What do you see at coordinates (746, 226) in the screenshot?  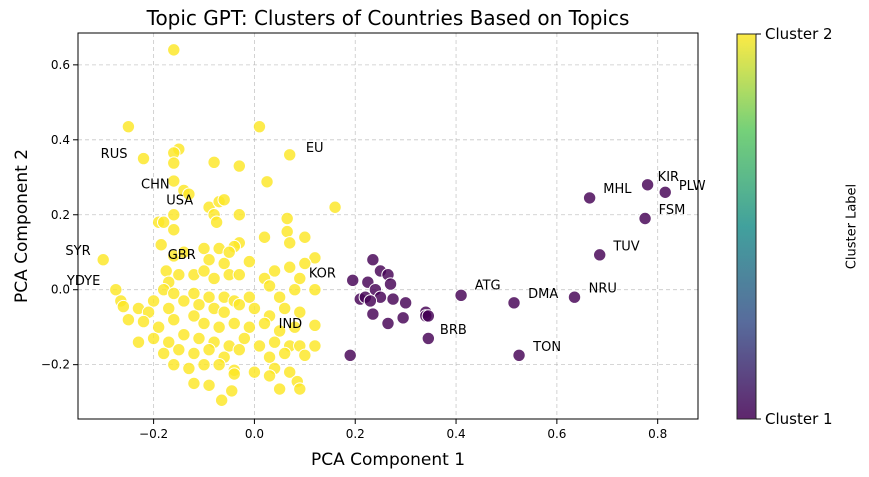 I see `colorbar` at bounding box center [746, 226].